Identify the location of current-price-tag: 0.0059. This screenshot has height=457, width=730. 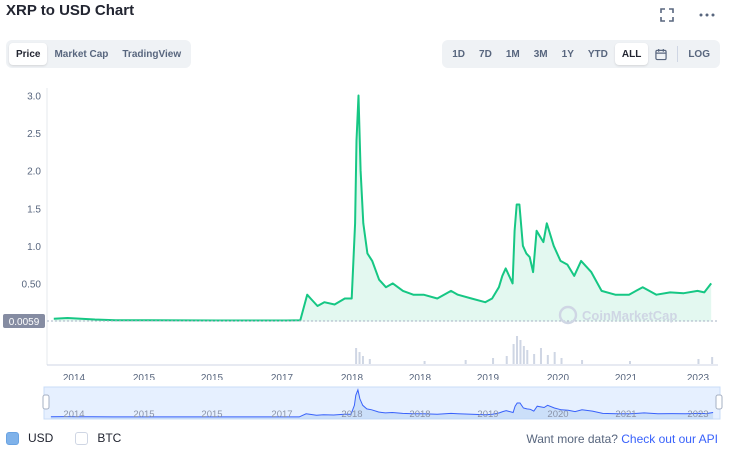
(24, 321).